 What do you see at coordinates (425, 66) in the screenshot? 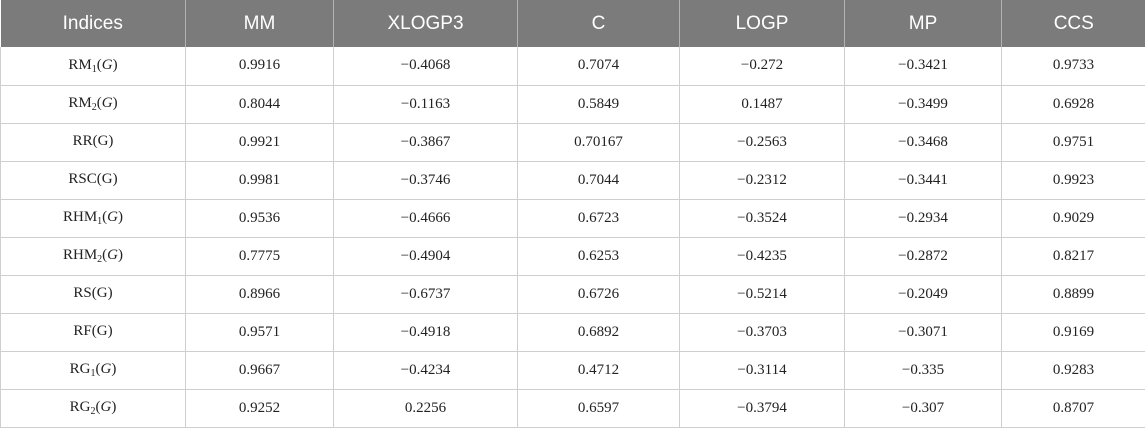
I see `value-cell: −0.4068` at bounding box center [425, 66].